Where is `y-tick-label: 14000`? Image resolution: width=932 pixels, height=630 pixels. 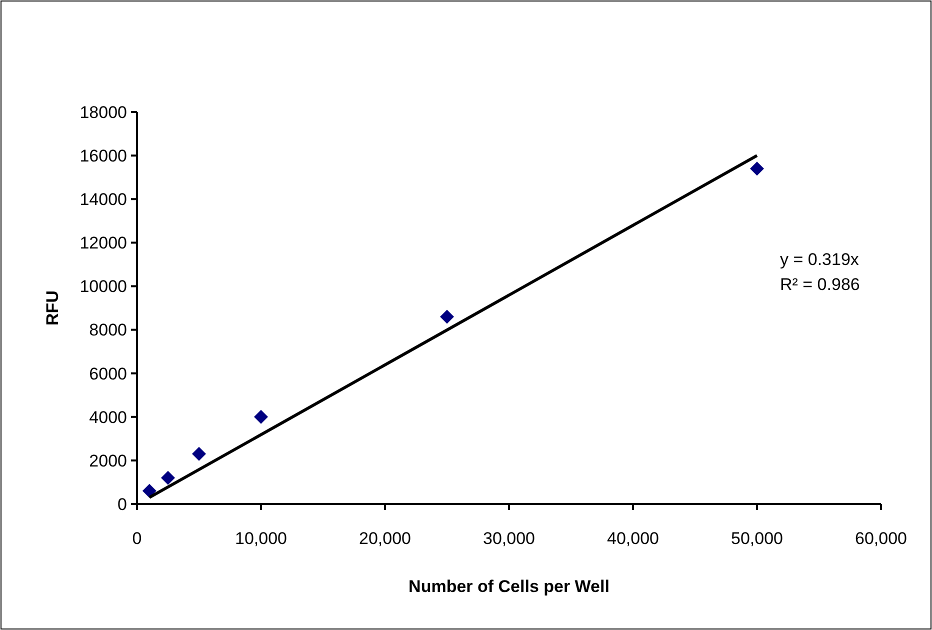 y-tick-label: 14000 is located at coordinates (103, 200).